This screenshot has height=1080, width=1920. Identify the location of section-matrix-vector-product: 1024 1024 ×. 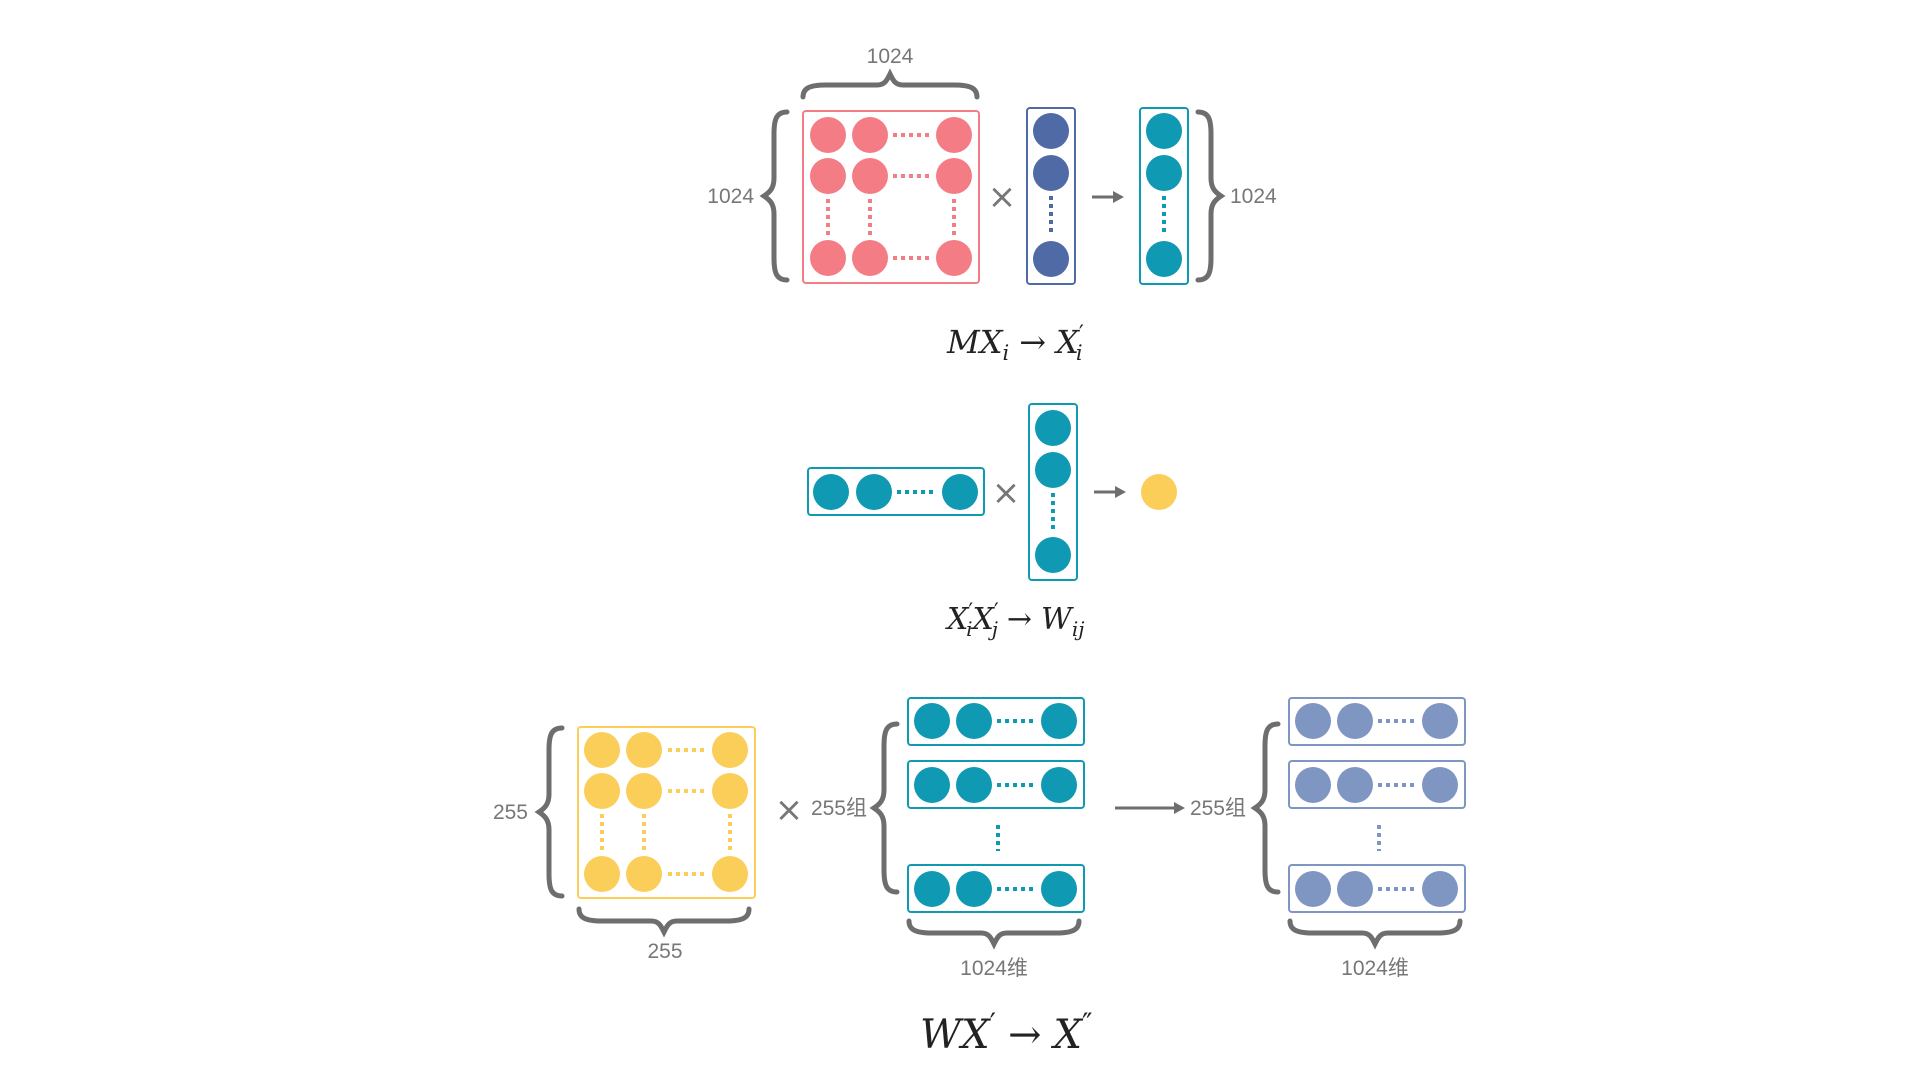
(992, 205).